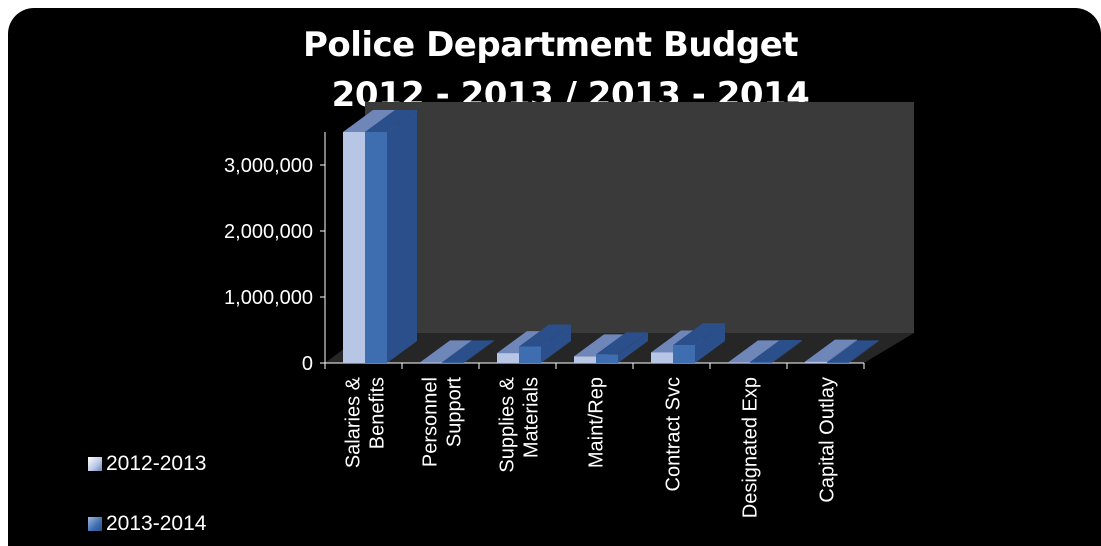 Image resolution: width=1101 pixels, height=546 pixels. What do you see at coordinates (674, 434) in the screenshot?
I see `x-tick-label: Contract Svc` at bounding box center [674, 434].